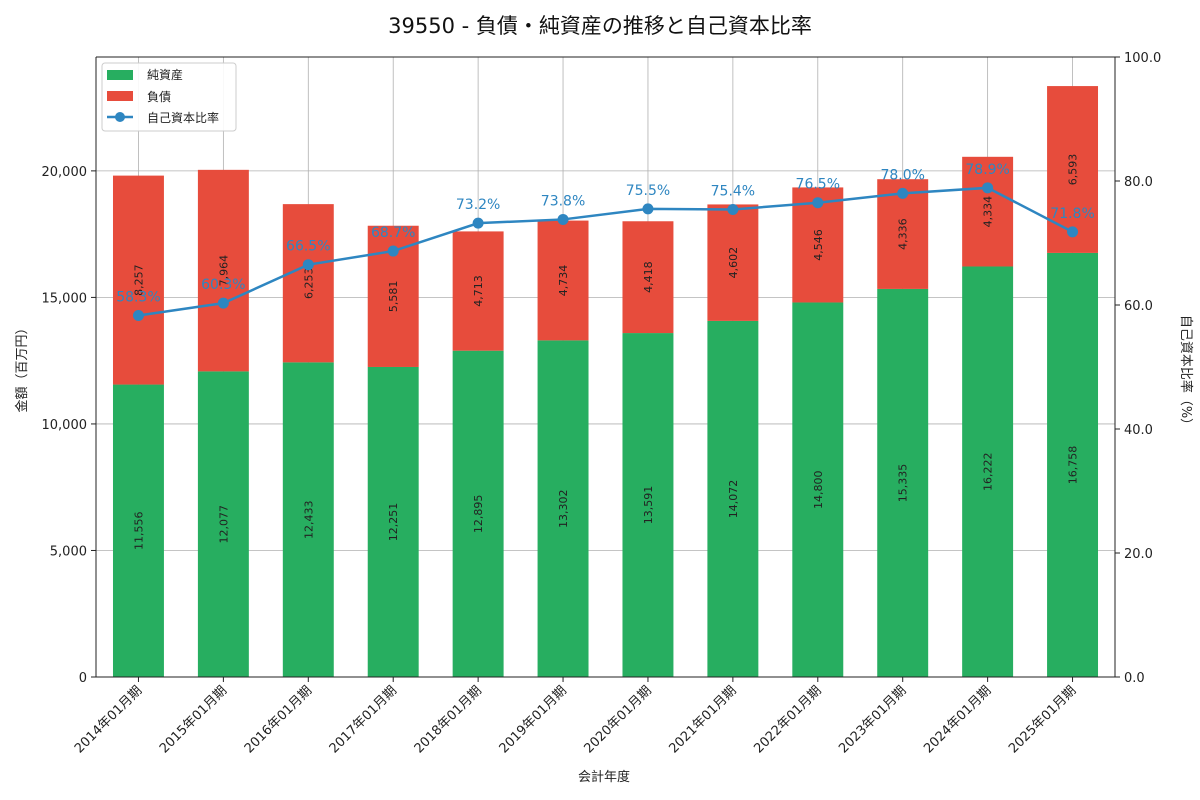 This screenshot has height=800, width=1200. What do you see at coordinates (1142, 58) in the screenshot?
I see `y2-tick-label: 100.0` at bounding box center [1142, 58].